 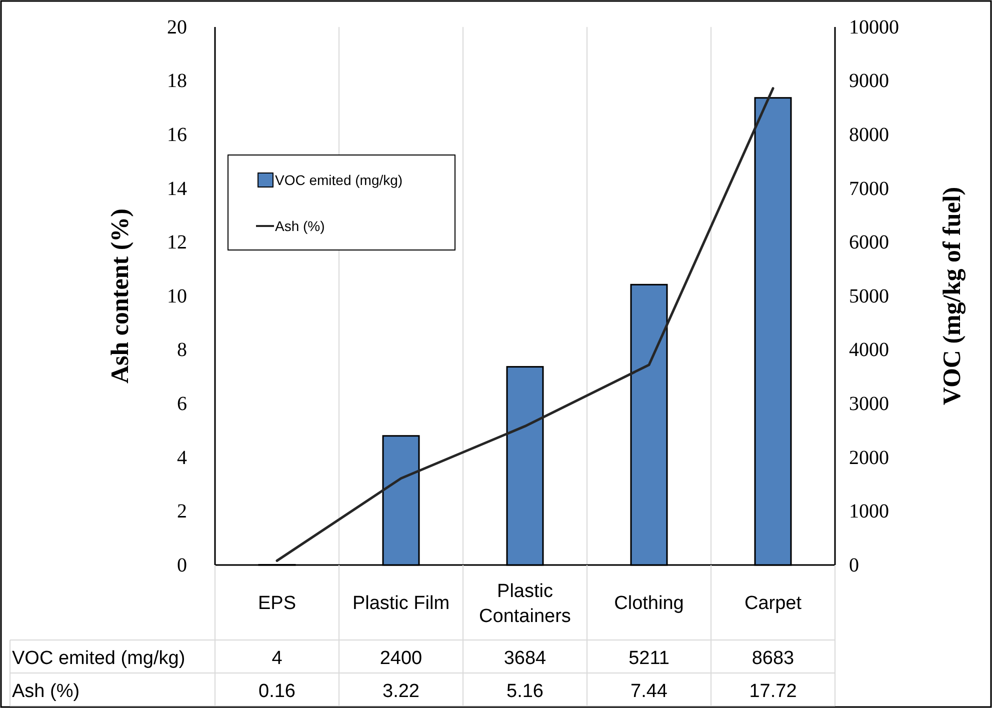 What do you see at coordinates (177, 189) in the screenshot?
I see `y-tick-label: 14` at bounding box center [177, 189].